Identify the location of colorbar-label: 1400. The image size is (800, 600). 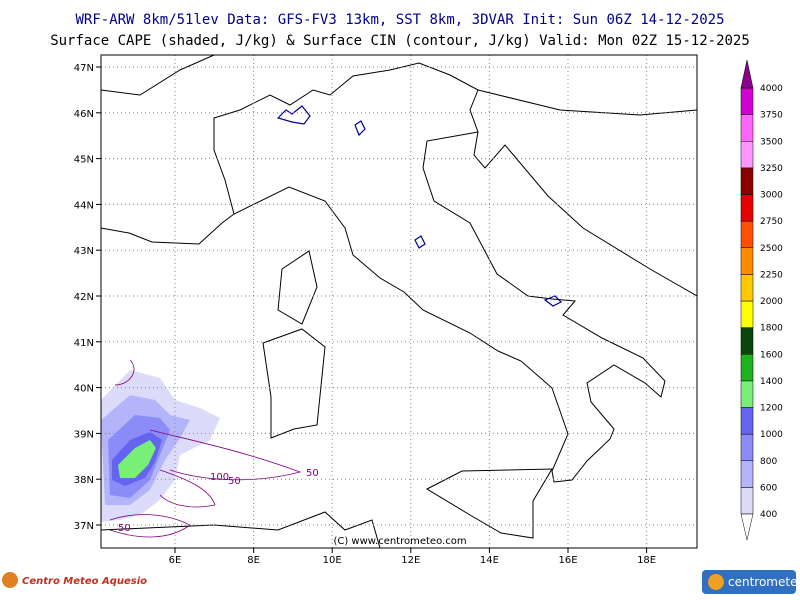
(771, 382).